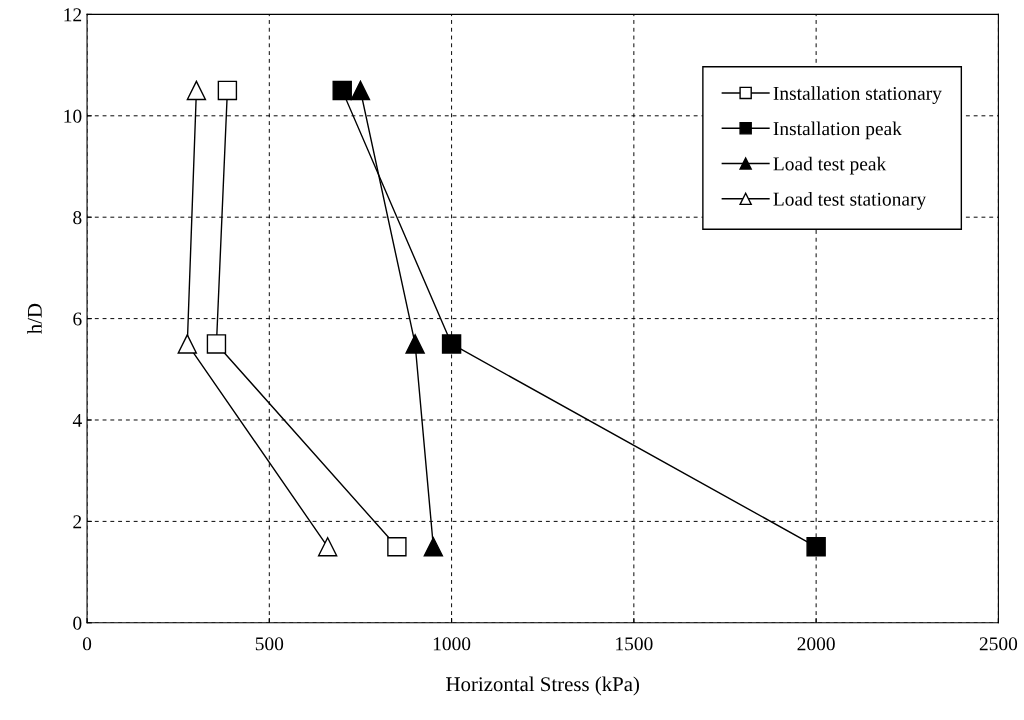  Describe the element at coordinates (73, 116) in the screenshot. I see `y-tick-label: 10` at that location.